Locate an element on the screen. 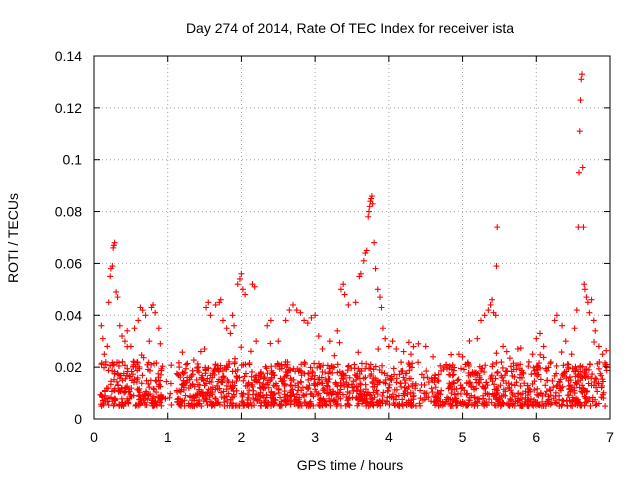  y-tick-label: 0.14 is located at coordinates (68, 56).